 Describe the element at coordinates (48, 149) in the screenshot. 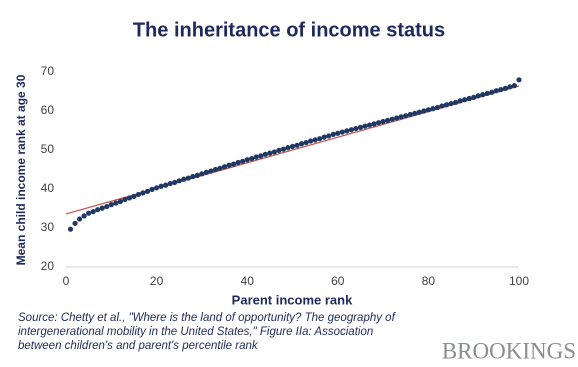

I see `y-tick-label: 50` at that location.